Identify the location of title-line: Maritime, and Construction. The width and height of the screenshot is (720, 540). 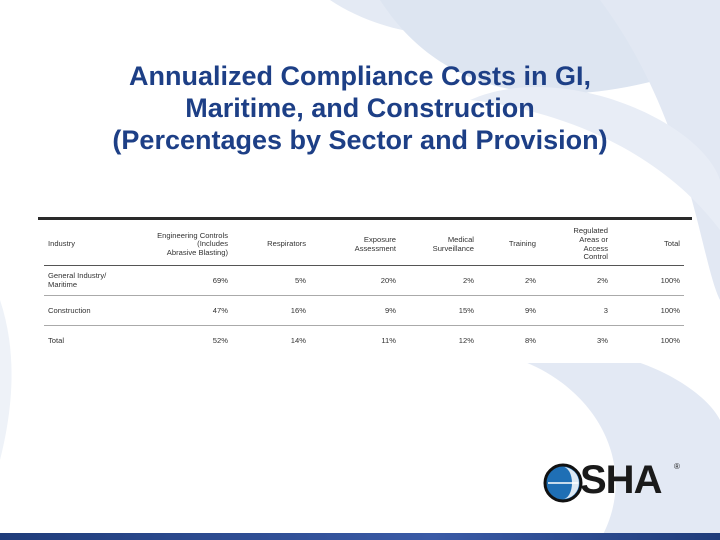
(360, 108).